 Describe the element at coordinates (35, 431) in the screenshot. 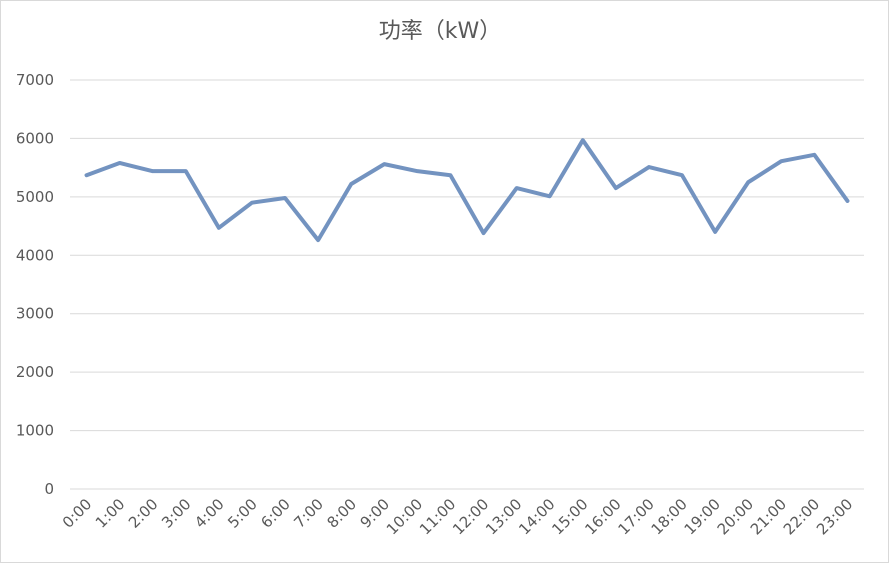

I see `y-tick-label: 1000` at that location.